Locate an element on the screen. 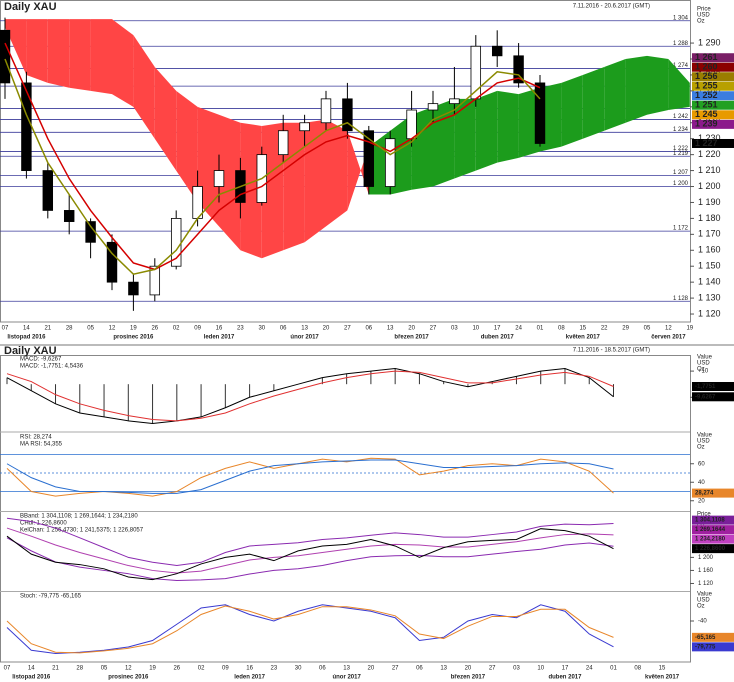 This screenshot has width=734, height=682. y-tick-label: 1 180 is located at coordinates (709, 218).